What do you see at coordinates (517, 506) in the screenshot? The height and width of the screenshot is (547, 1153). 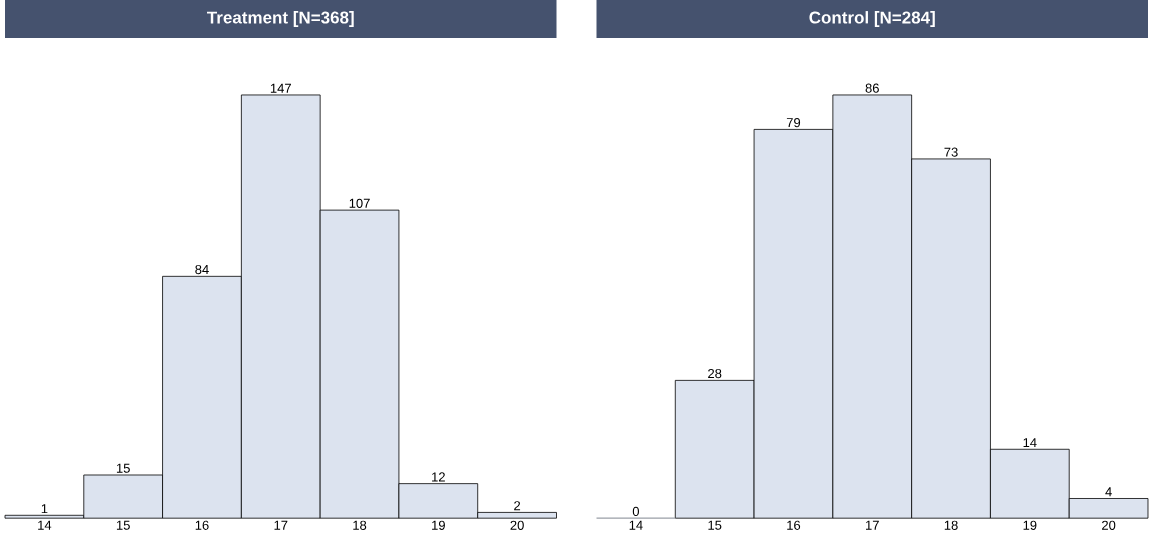 I see `data-label: 2` at bounding box center [517, 506].